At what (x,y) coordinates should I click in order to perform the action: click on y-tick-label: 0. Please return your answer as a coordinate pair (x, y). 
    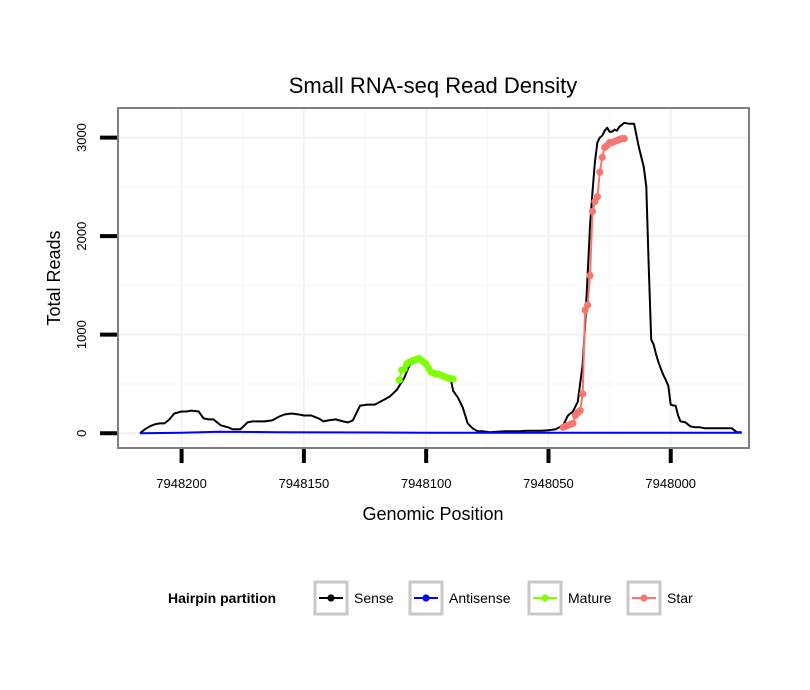
    Looking at the image, I should click on (81, 433).